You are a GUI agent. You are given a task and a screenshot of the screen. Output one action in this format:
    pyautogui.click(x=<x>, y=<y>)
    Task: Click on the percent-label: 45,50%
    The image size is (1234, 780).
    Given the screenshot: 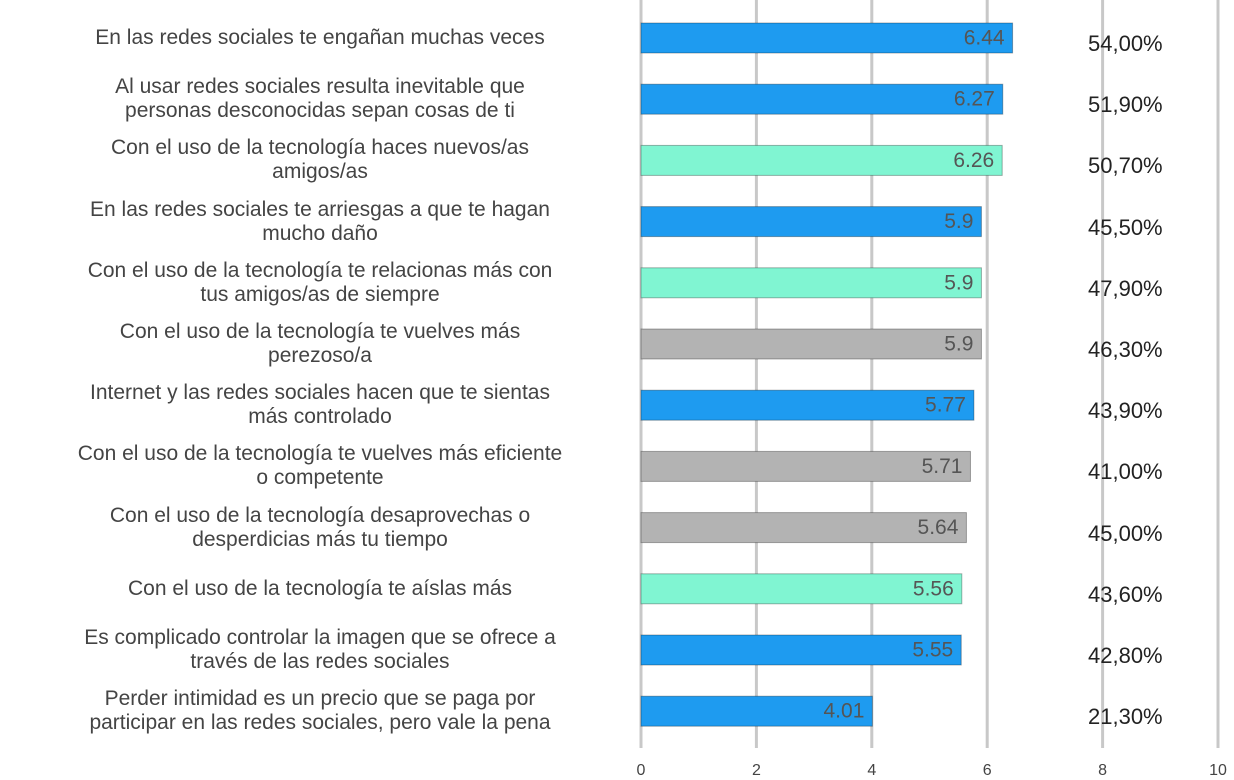 What is the action you would take?
    pyautogui.click(x=1125, y=227)
    